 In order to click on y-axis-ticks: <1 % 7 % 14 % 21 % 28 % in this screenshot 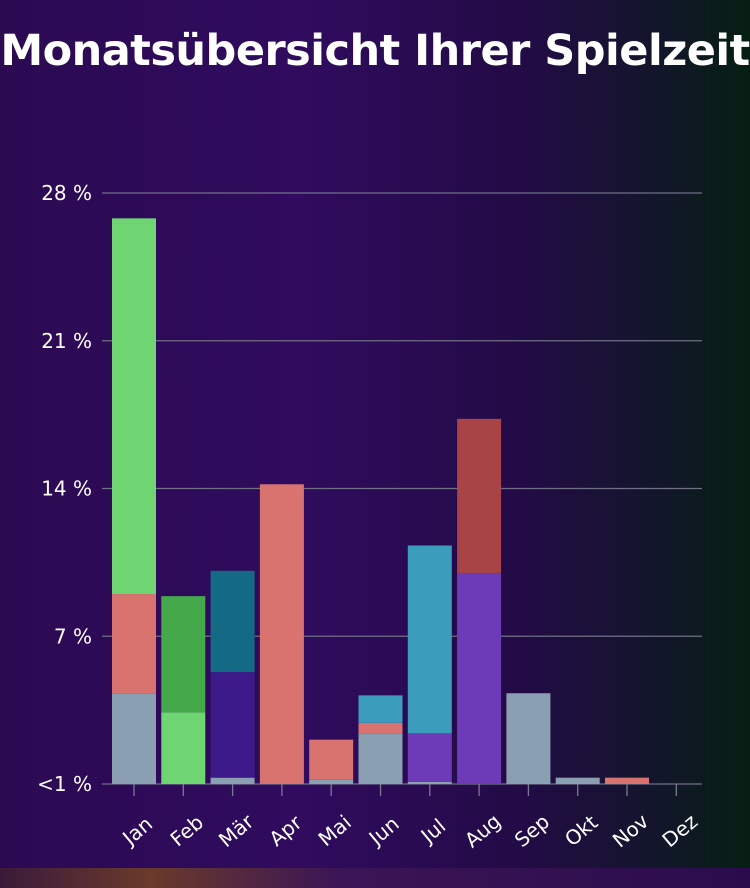, I will do `click(64, 488)`.